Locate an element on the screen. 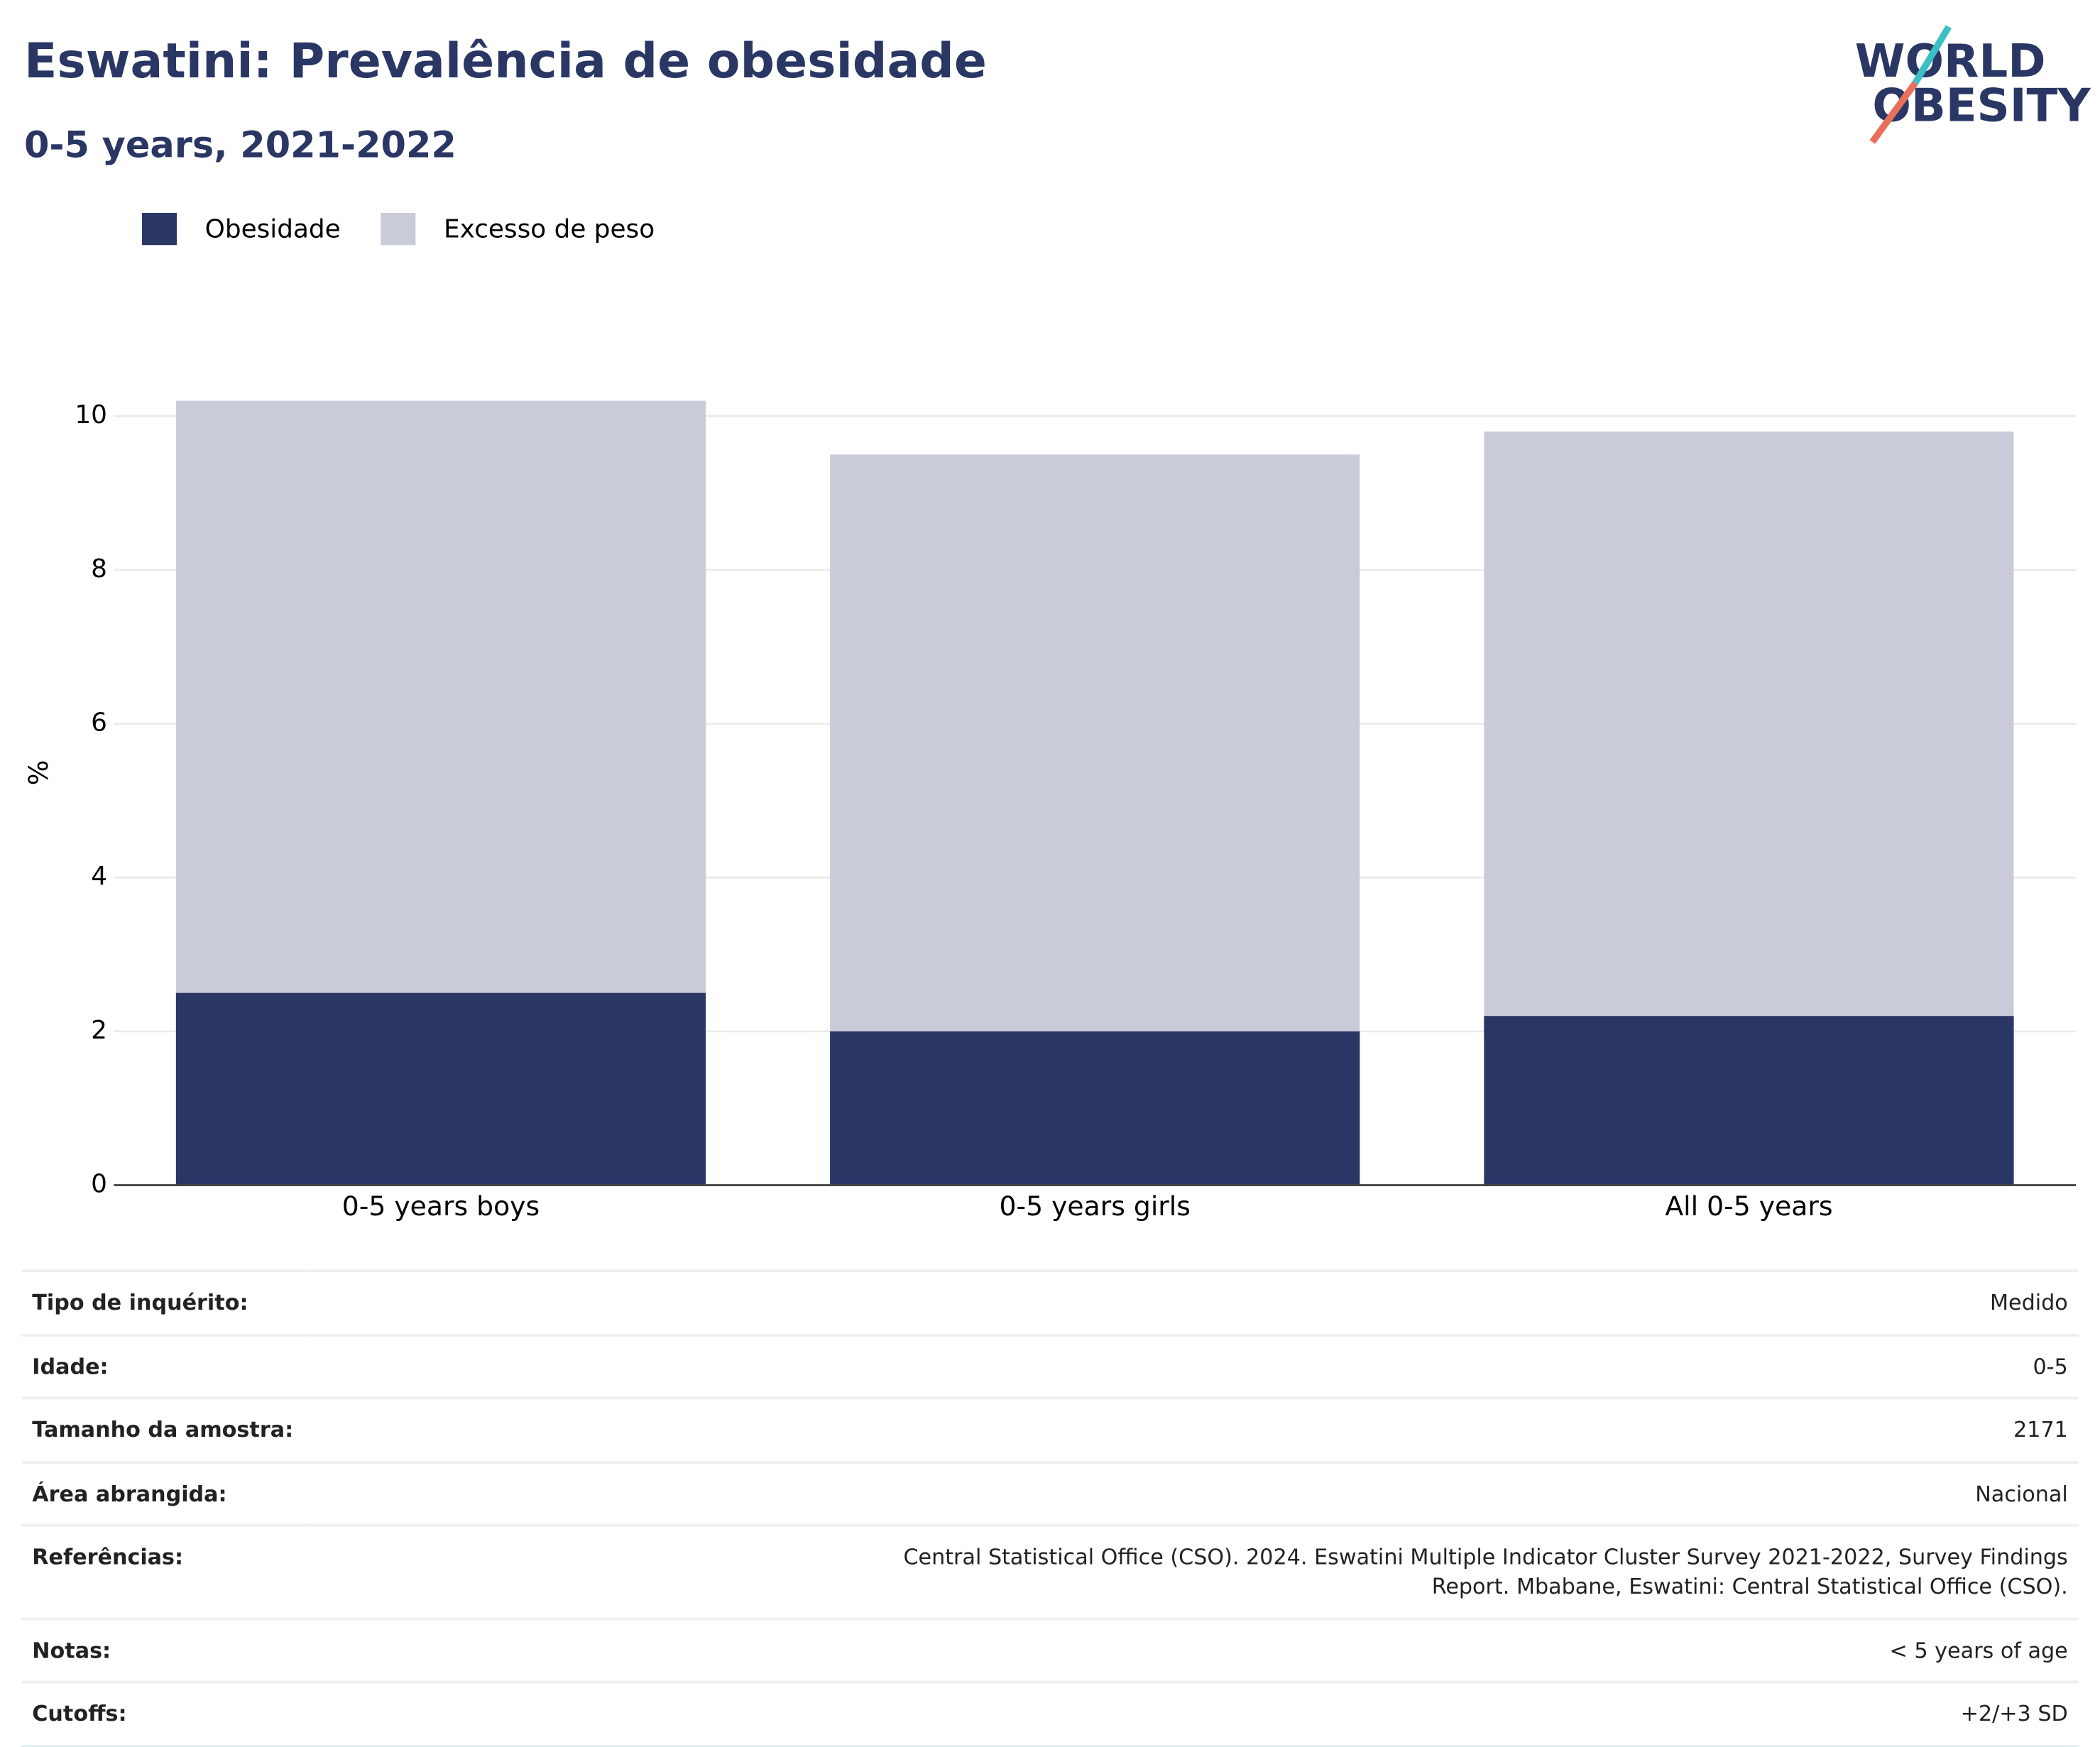  chart-subtitle: 0-5 years, 2021-2022 is located at coordinates (240, 146).